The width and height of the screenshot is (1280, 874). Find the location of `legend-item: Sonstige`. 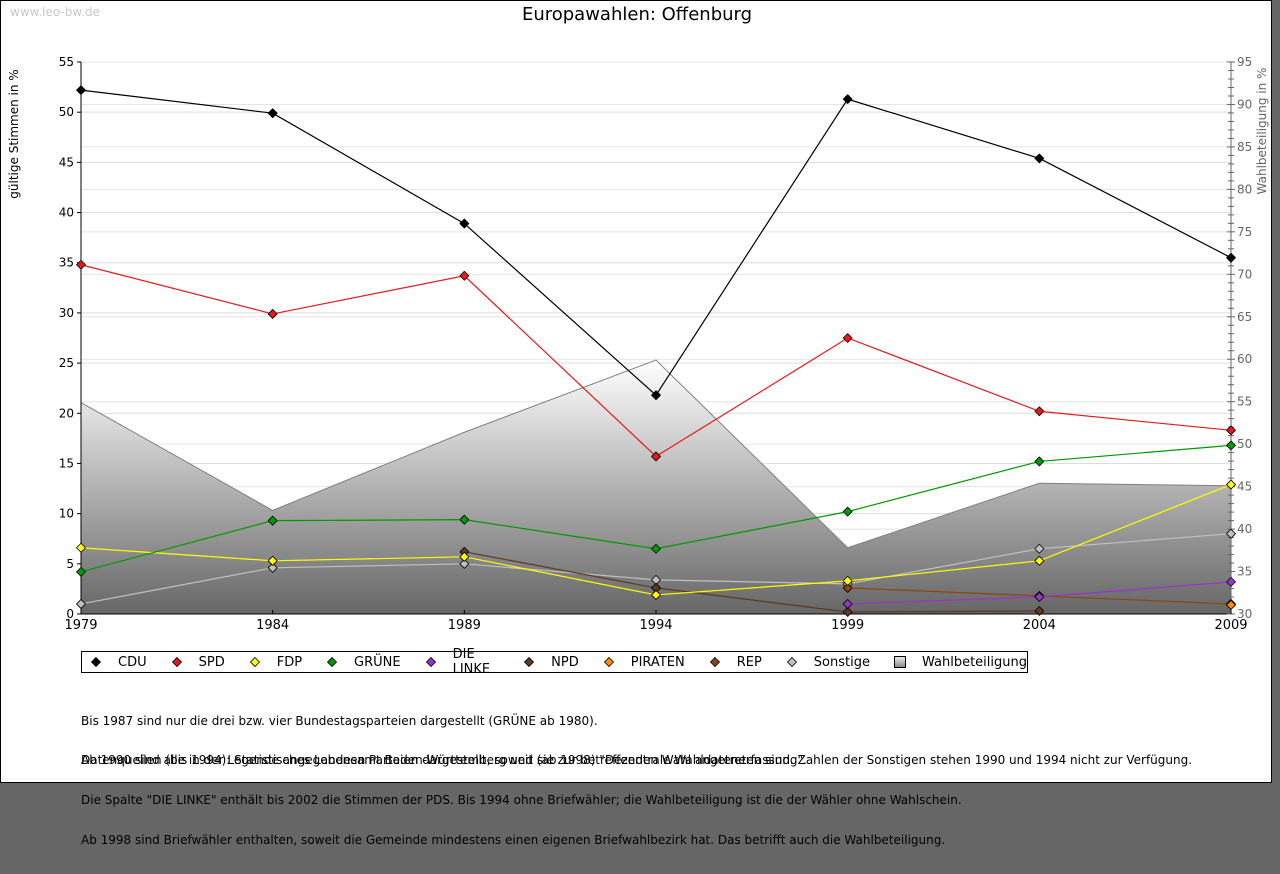

legend-item: Sonstige is located at coordinates (828, 662).